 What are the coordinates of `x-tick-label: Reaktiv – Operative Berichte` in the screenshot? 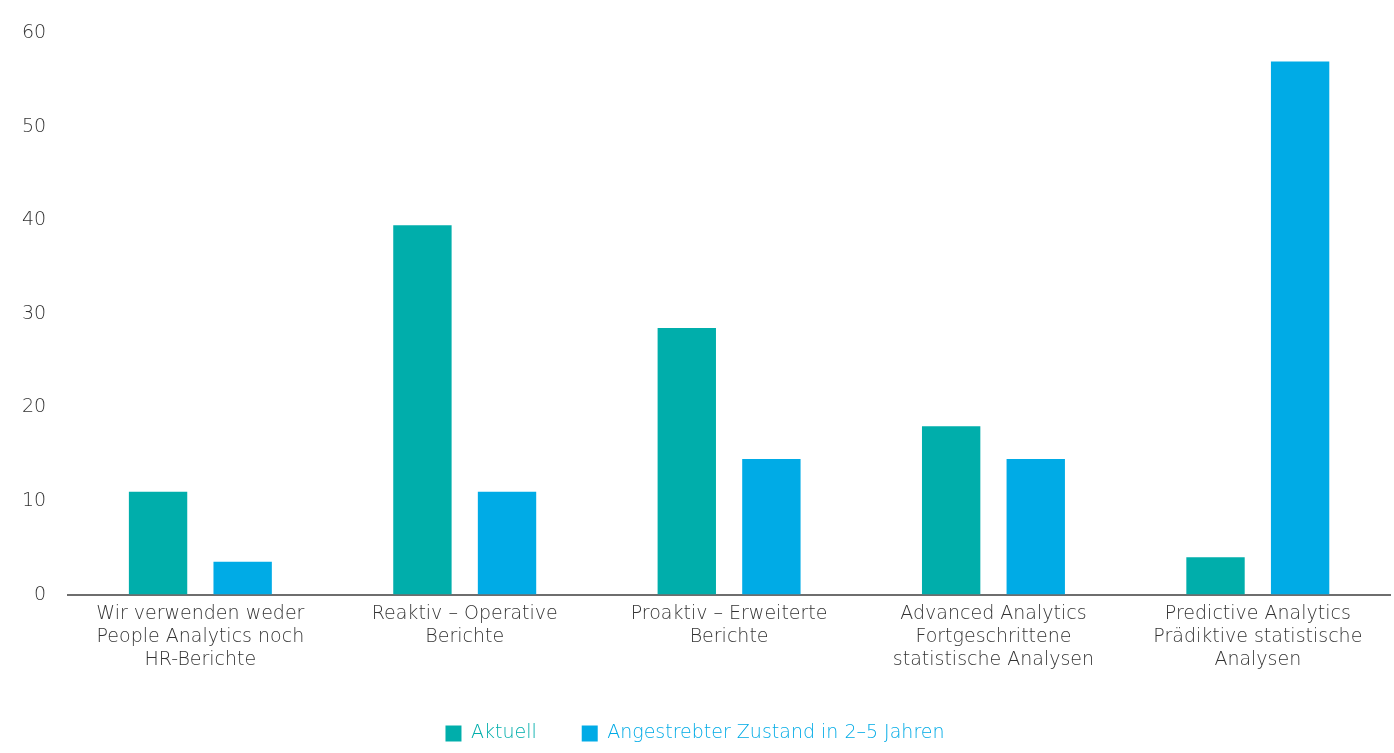 It's located at (464, 623).